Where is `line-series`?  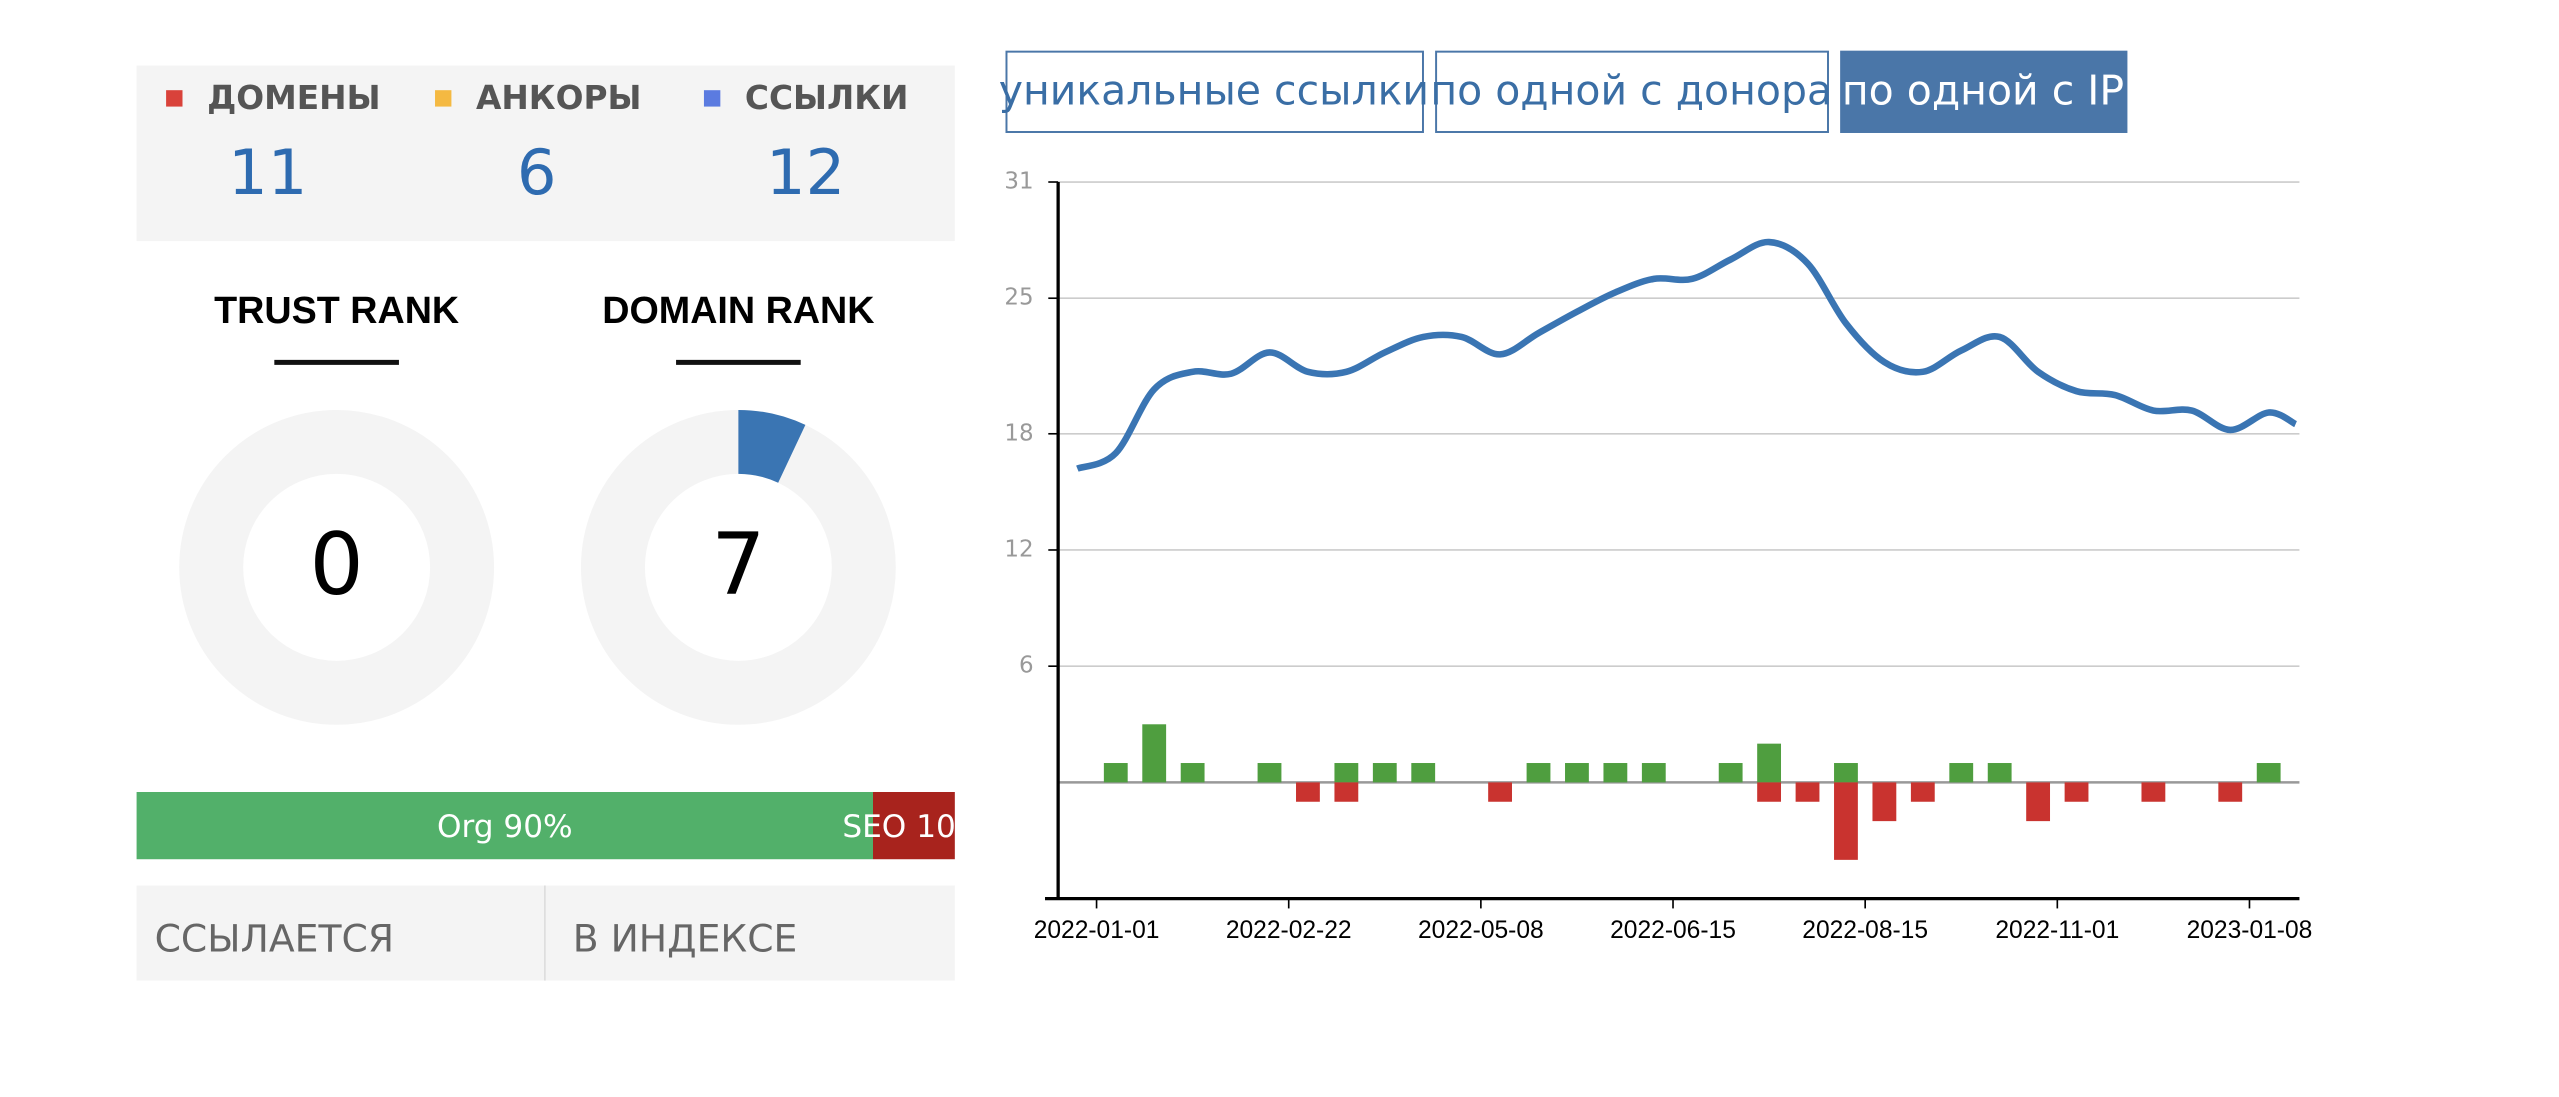 line-series is located at coordinates (1687, 355).